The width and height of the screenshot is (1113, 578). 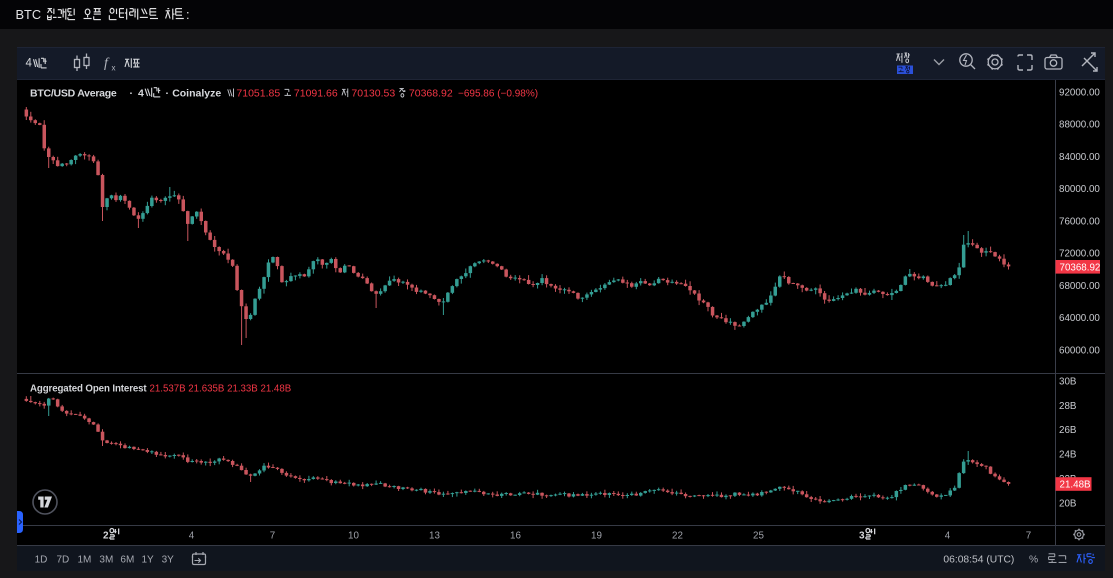 I want to click on svg-text: 71091.66, so click(x=316, y=94).